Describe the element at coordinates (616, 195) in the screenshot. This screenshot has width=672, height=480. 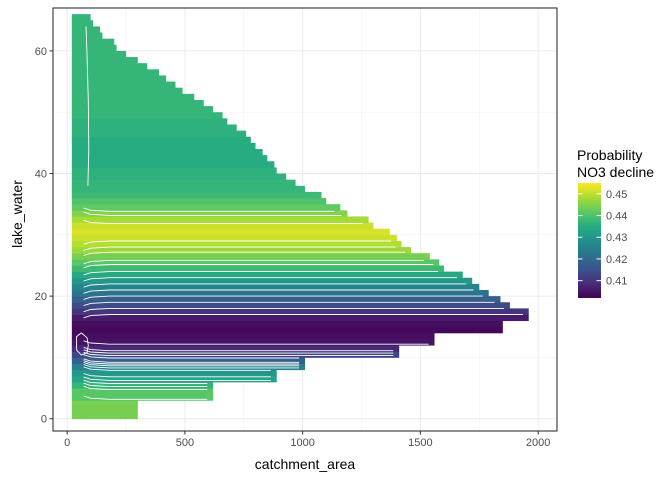
I see `legend-break-label: 0.45` at that location.